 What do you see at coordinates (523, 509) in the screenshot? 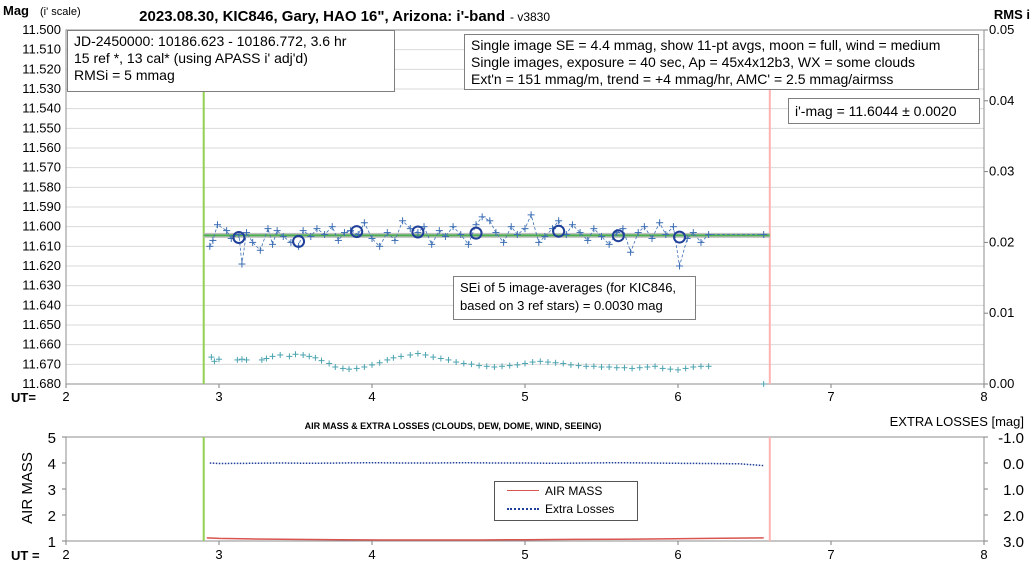
I see `legend-swatch-extra-losses` at bounding box center [523, 509].